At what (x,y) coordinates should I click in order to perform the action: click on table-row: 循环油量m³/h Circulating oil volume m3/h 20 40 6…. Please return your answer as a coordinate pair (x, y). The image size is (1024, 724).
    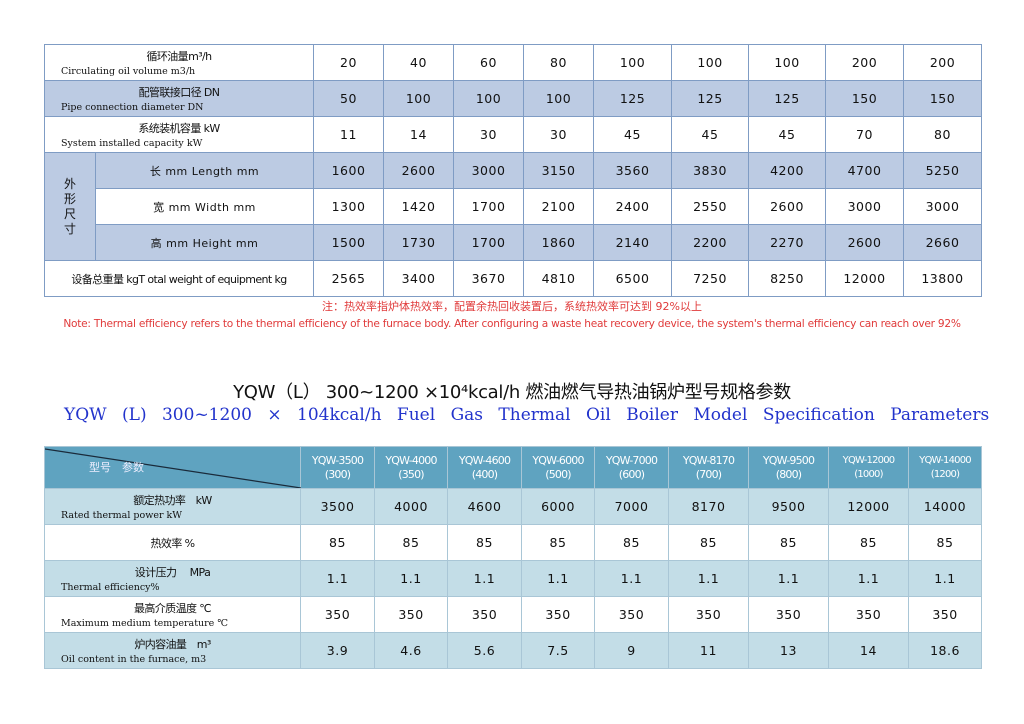
    Looking at the image, I should click on (513, 62).